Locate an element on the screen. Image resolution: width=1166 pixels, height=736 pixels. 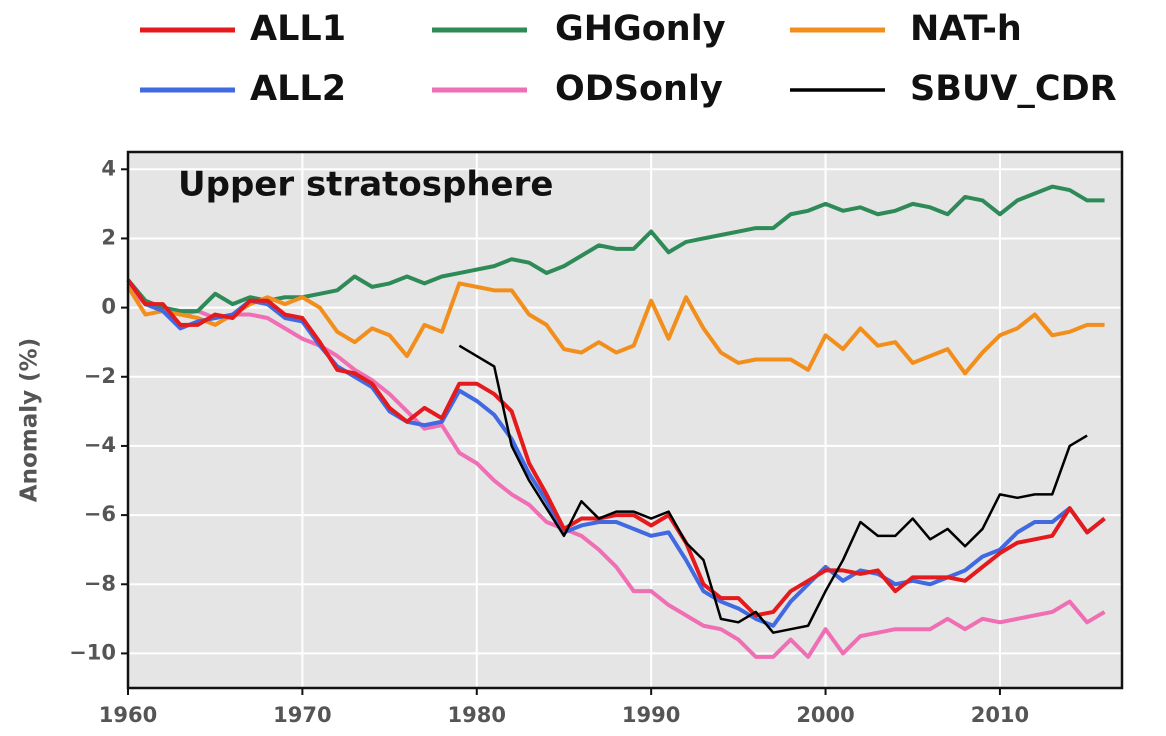
legend-label: ALL1 is located at coordinates (298, 29).